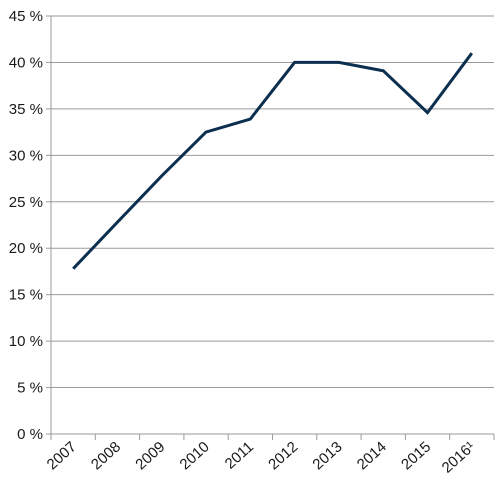  I want to click on y-tick-label: 35 %, so click(26, 109).